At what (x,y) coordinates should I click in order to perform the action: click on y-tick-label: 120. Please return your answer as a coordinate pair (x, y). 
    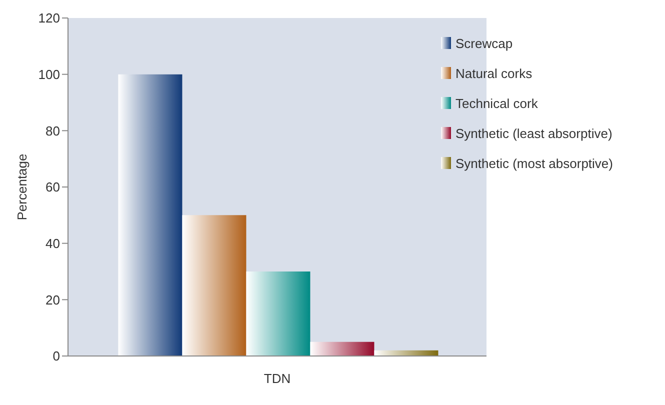
    Looking at the image, I should click on (49, 18).